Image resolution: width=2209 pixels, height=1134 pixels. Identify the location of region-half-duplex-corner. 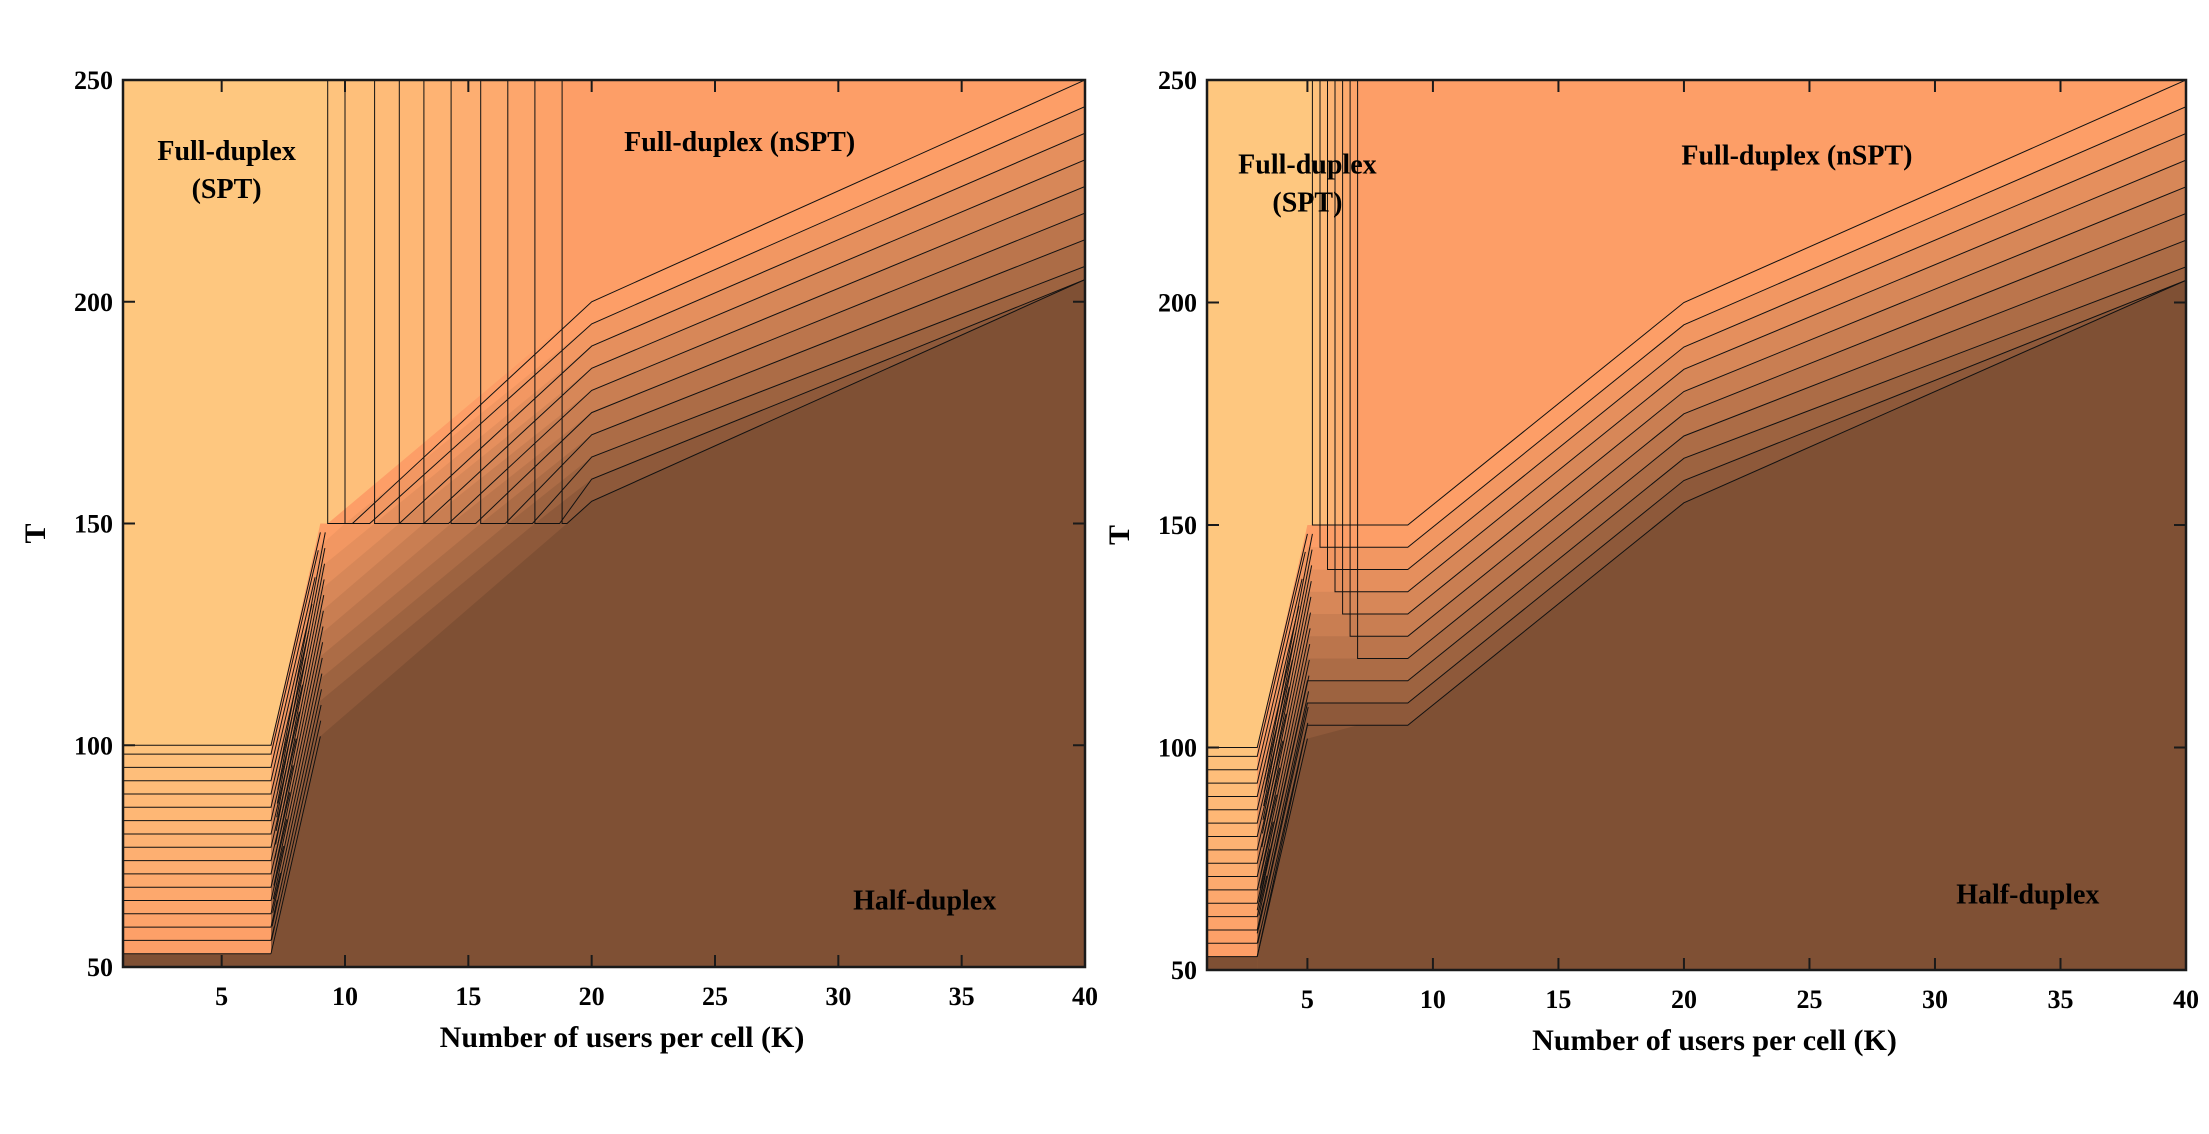
(197, 960).